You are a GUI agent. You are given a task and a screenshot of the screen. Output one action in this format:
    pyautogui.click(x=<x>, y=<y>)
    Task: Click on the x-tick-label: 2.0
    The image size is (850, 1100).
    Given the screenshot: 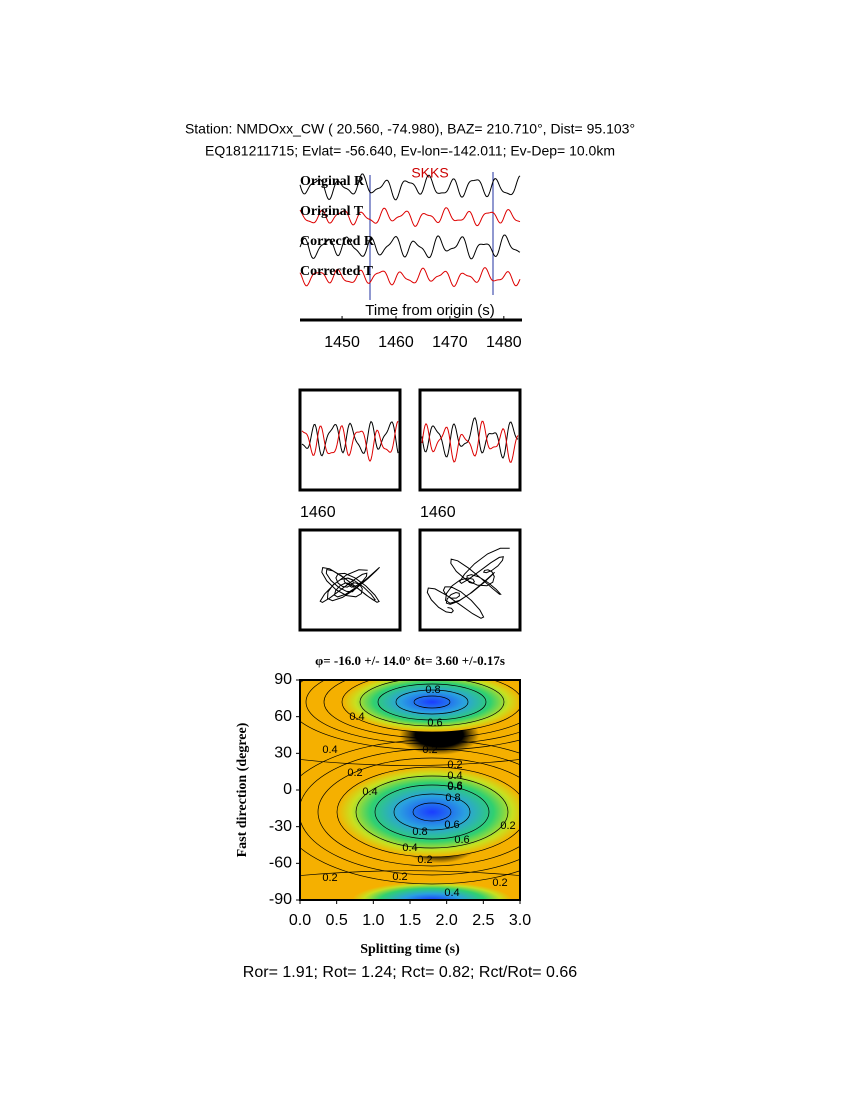 What is the action you would take?
    pyautogui.click(x=447, y=920)
    